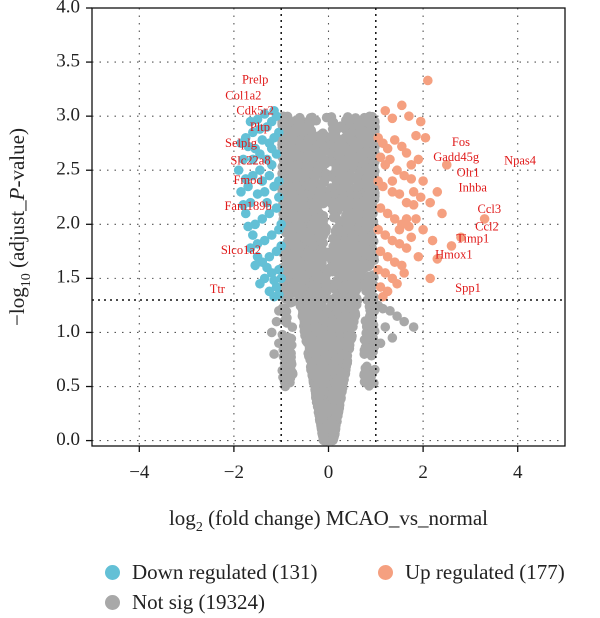  What do you see at coordinates (218, 289) in the screenshot?
I see `gene-label: Ttr` at bounding box center [218, 289].